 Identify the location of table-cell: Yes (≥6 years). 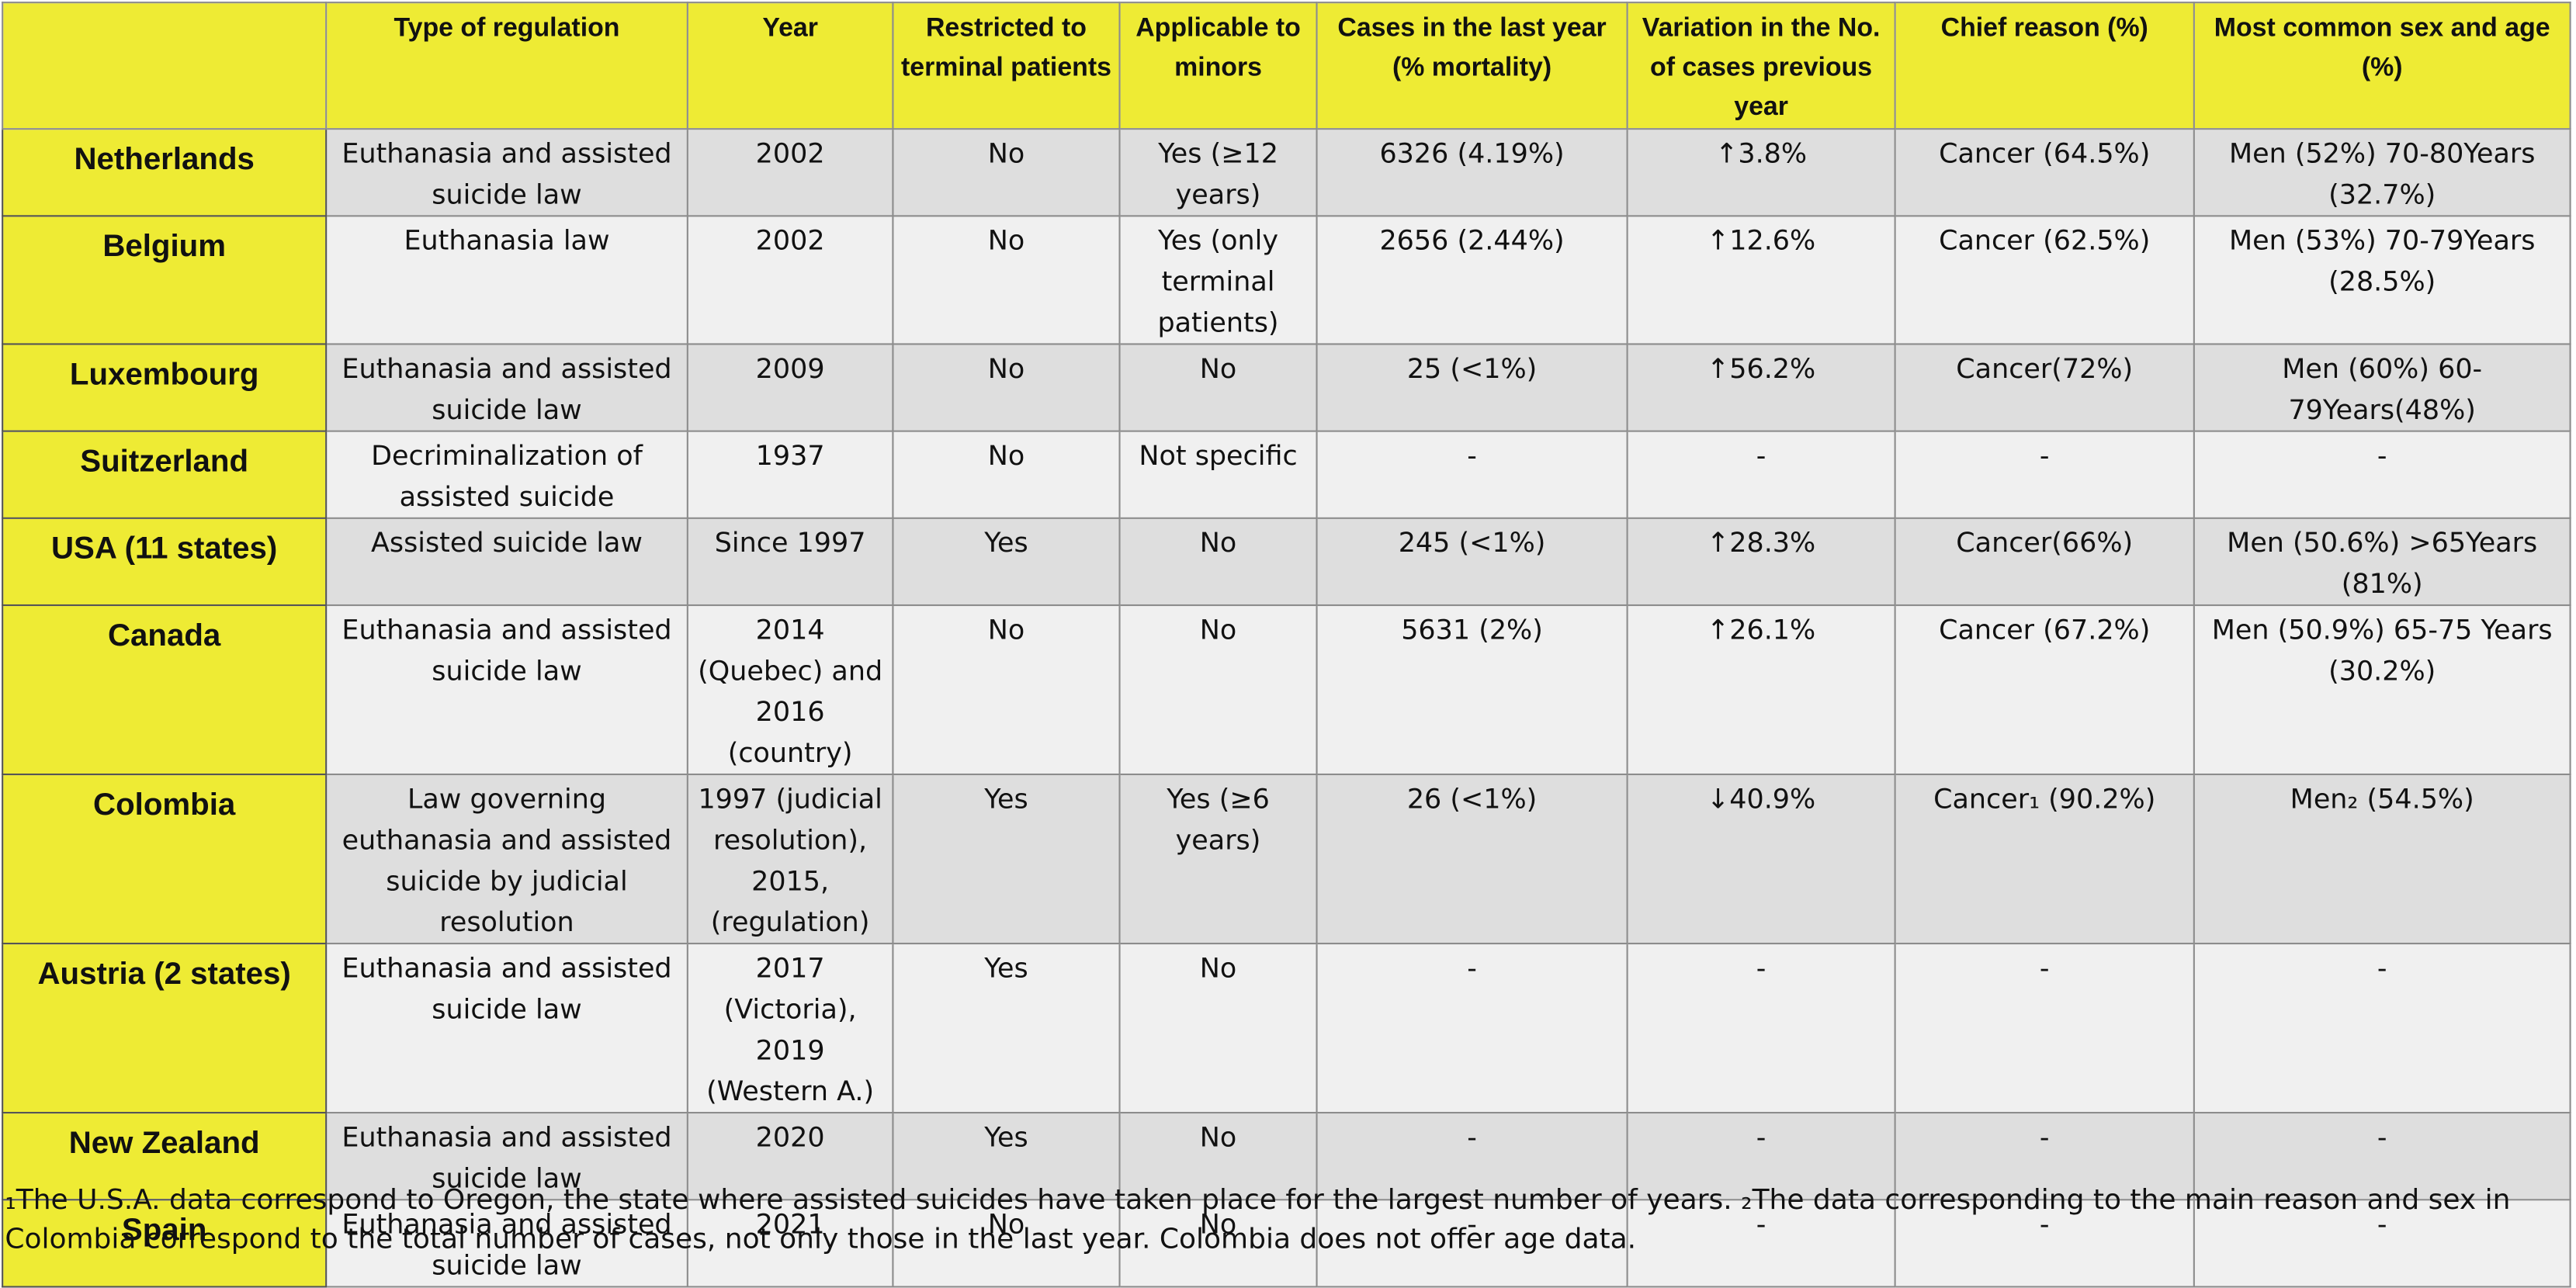
(1218, 859).